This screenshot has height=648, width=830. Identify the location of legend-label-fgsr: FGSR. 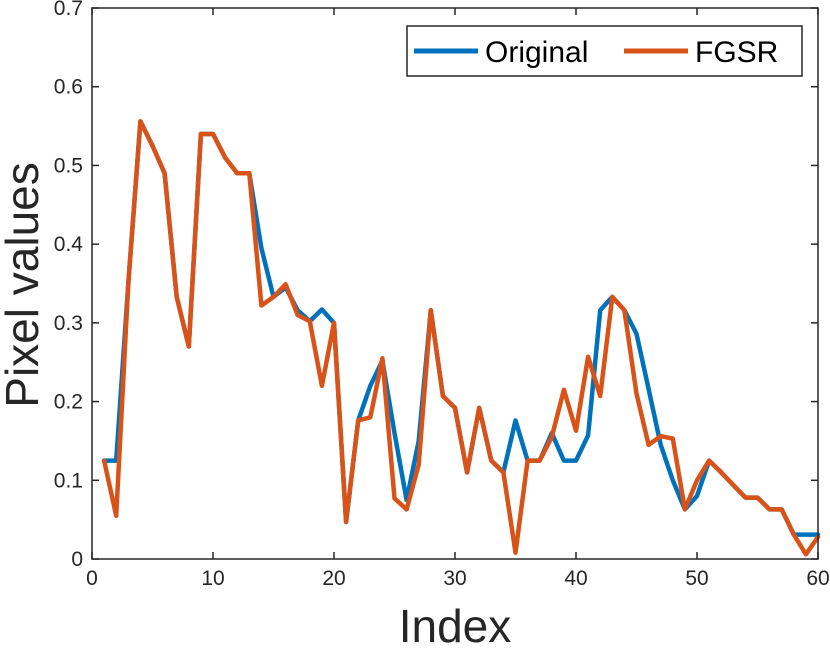
(736, 52).